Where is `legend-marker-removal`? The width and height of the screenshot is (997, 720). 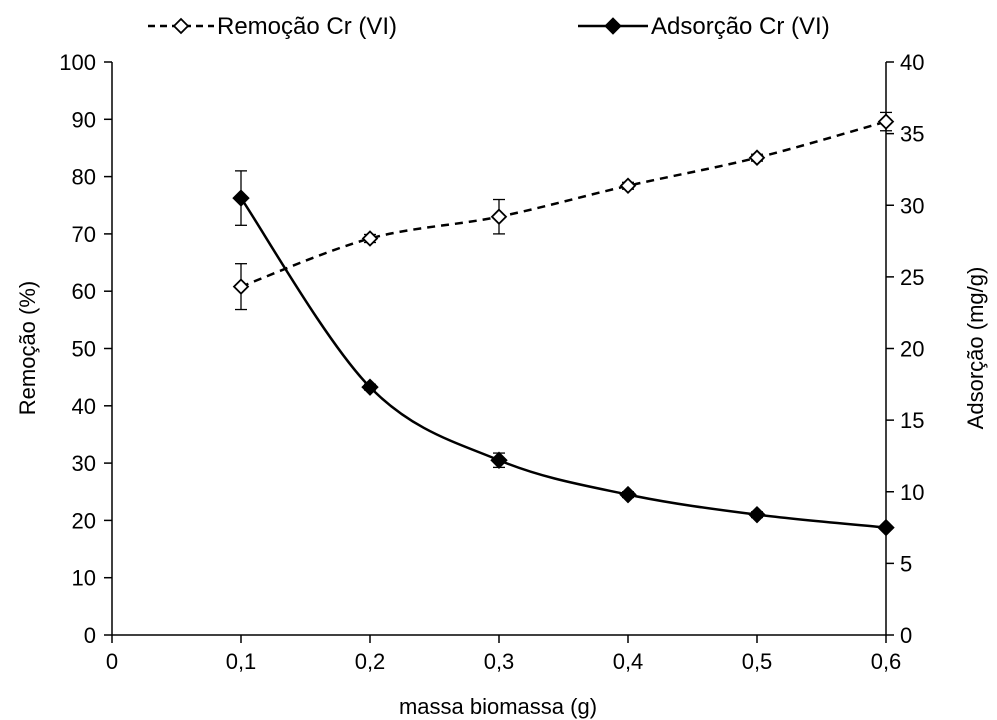 legend-marker-removal is located at coordinates (181, 26).